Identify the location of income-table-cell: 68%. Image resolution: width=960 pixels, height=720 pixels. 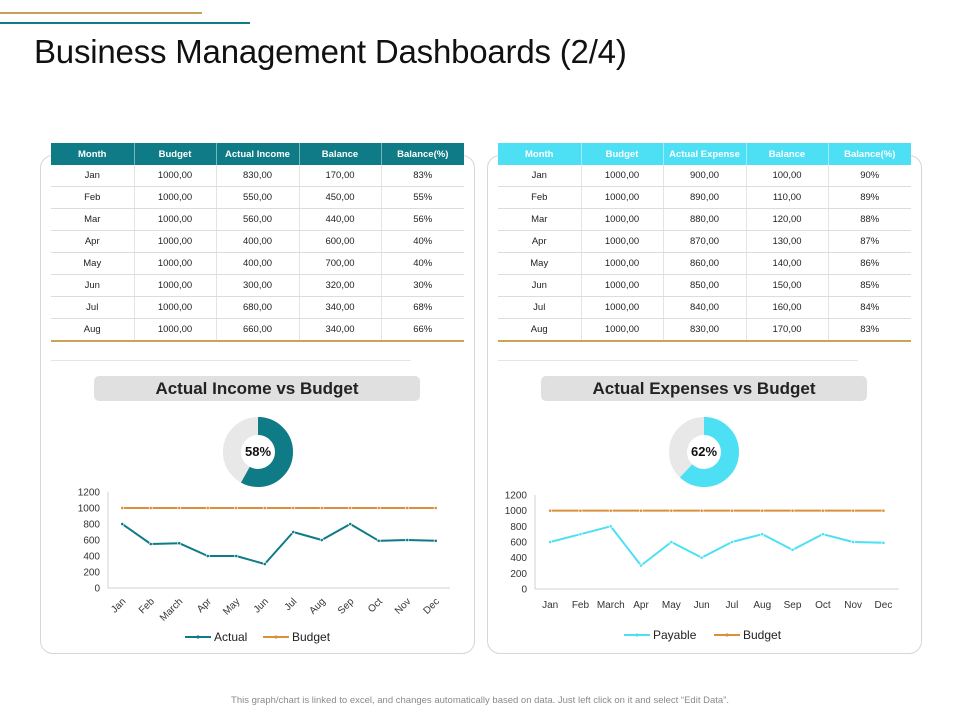
(422, 307).